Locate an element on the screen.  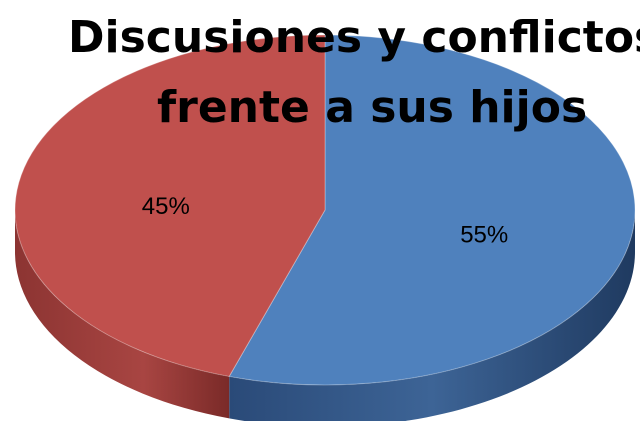
chart-title: Discusiones y conflictos is located at coordinates (354, 37).